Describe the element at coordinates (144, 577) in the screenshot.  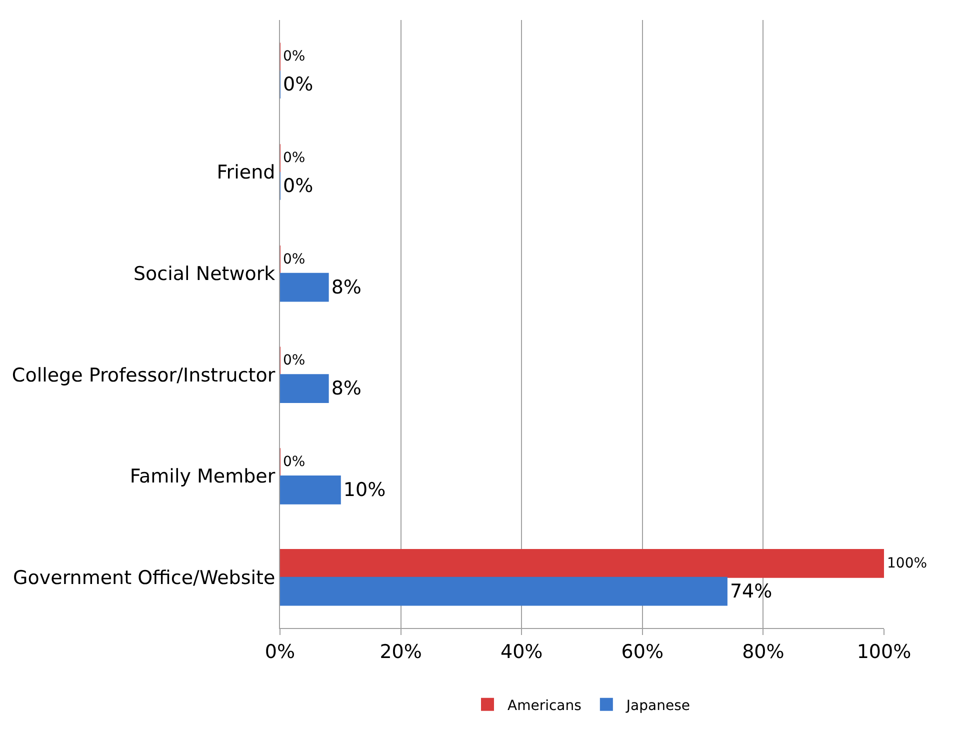
I see `y-tick-label: Government Office/Website` at that location.